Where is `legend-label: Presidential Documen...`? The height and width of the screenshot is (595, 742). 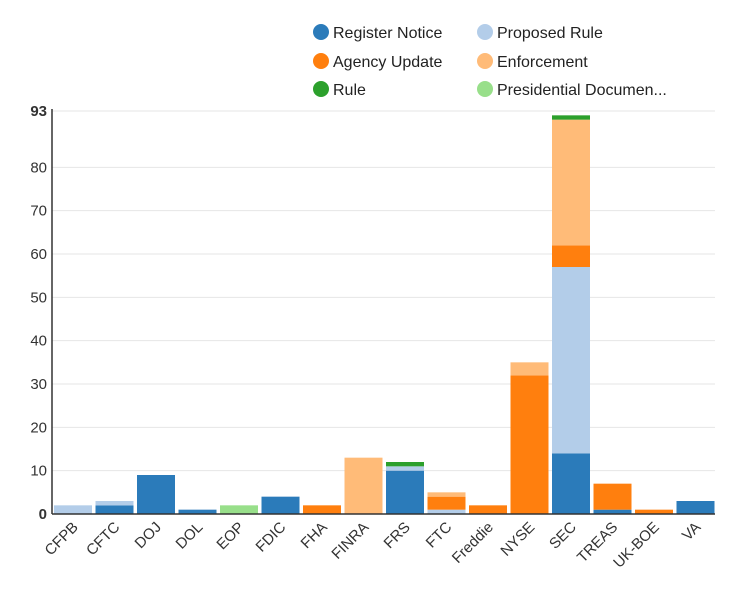
legend-label: Presidential Documen... is located at coordinates (582, 90).